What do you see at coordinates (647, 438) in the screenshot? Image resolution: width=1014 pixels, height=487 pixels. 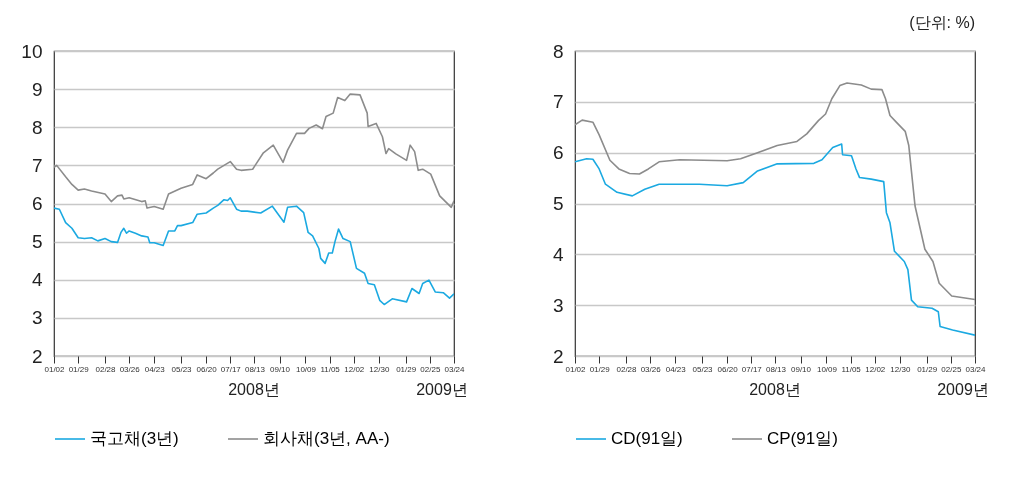 I see `legend-label: CD(91일)` at bounding box center [647, 438].